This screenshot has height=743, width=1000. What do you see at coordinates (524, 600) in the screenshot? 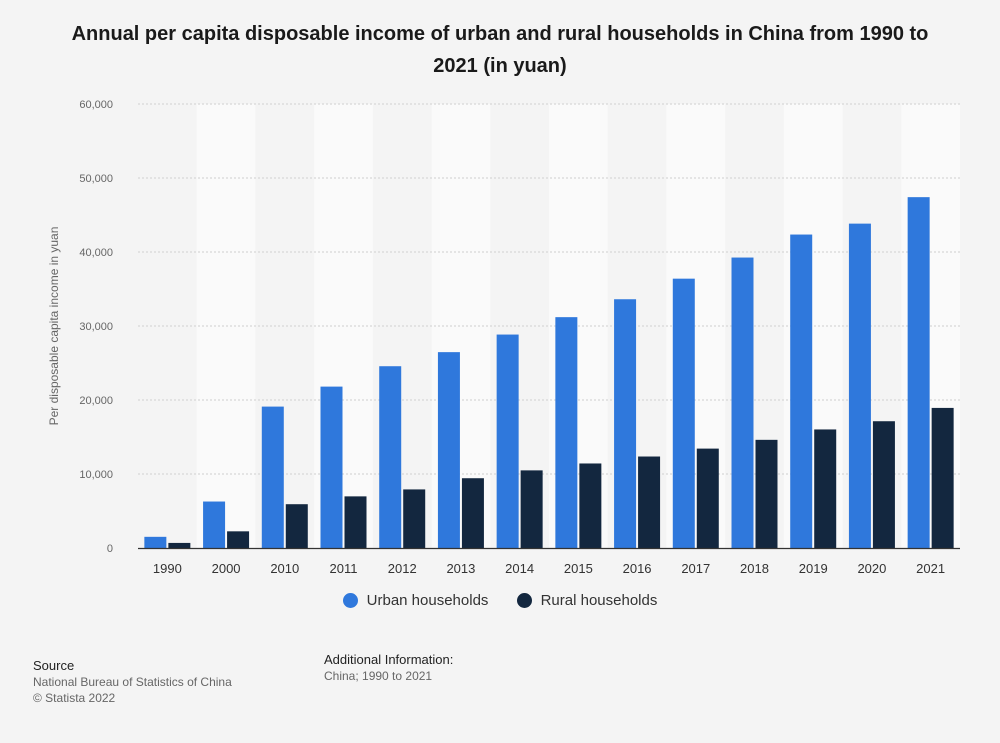
I see `rural-swatch-icon` at bounding box center [524, 600].